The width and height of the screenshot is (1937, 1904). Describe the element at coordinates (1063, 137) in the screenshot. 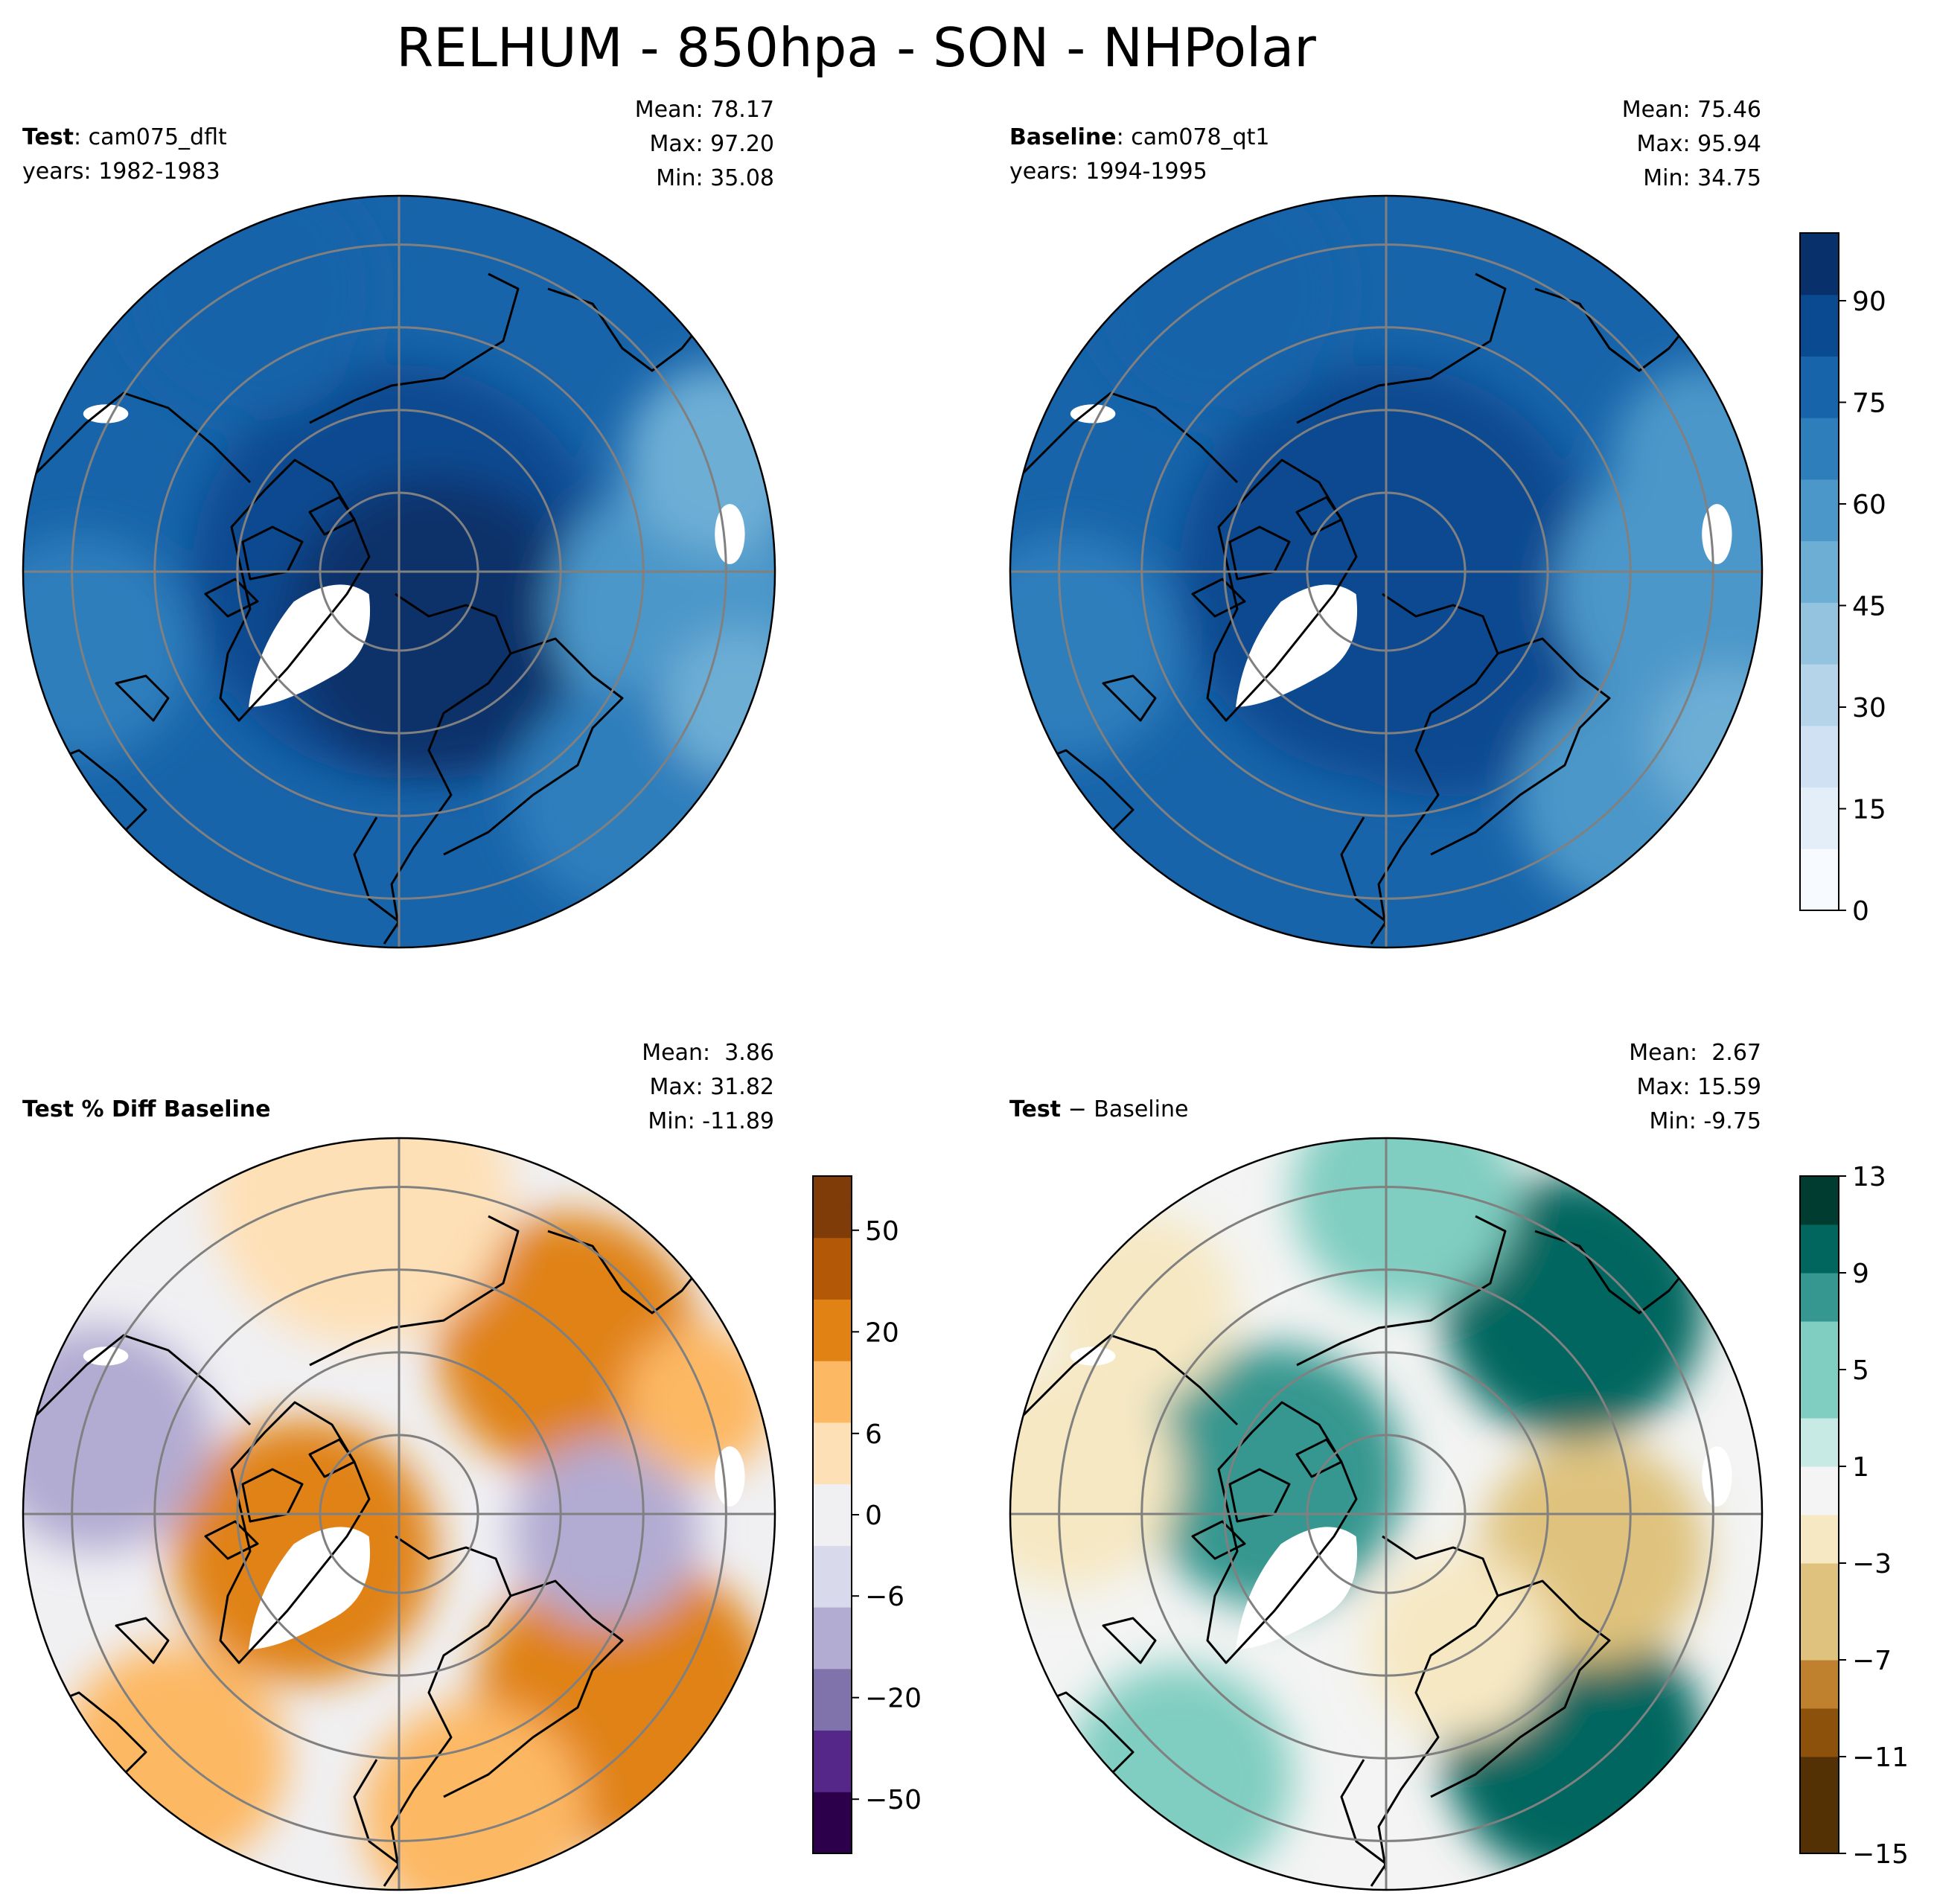

I see `panel-label-bold: Baseline` at that location.